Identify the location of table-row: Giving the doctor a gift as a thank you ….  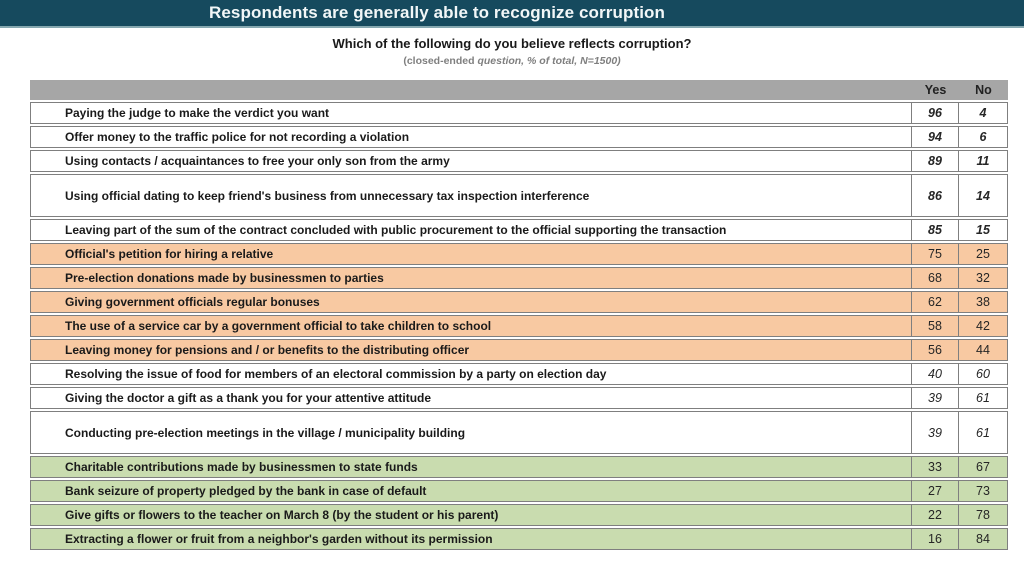
(519, 398).